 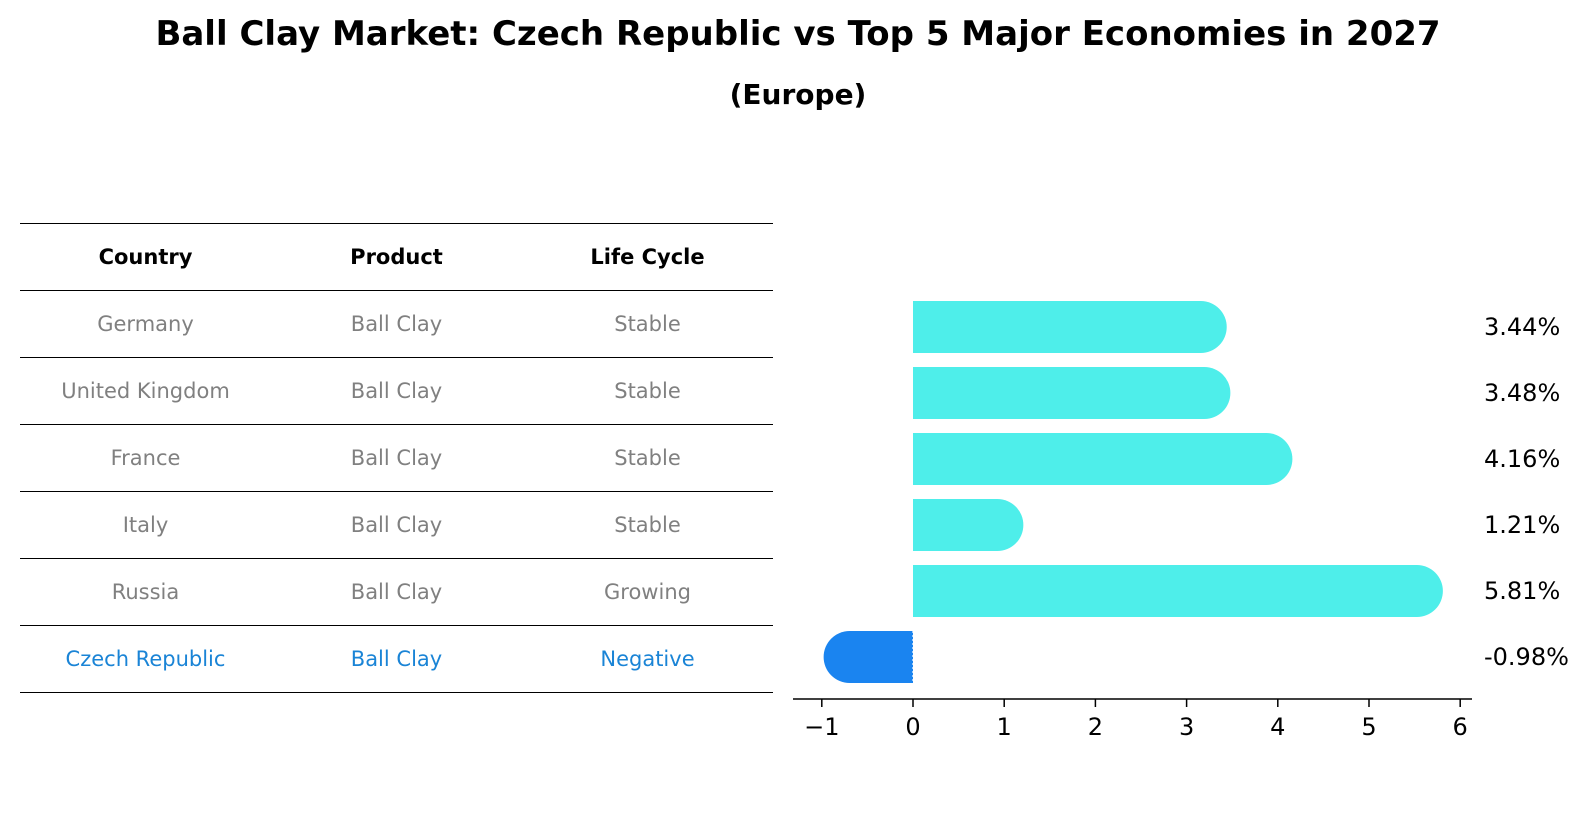 I want to click on cell-life-cycle: Growing, so click(x=647, y=592).